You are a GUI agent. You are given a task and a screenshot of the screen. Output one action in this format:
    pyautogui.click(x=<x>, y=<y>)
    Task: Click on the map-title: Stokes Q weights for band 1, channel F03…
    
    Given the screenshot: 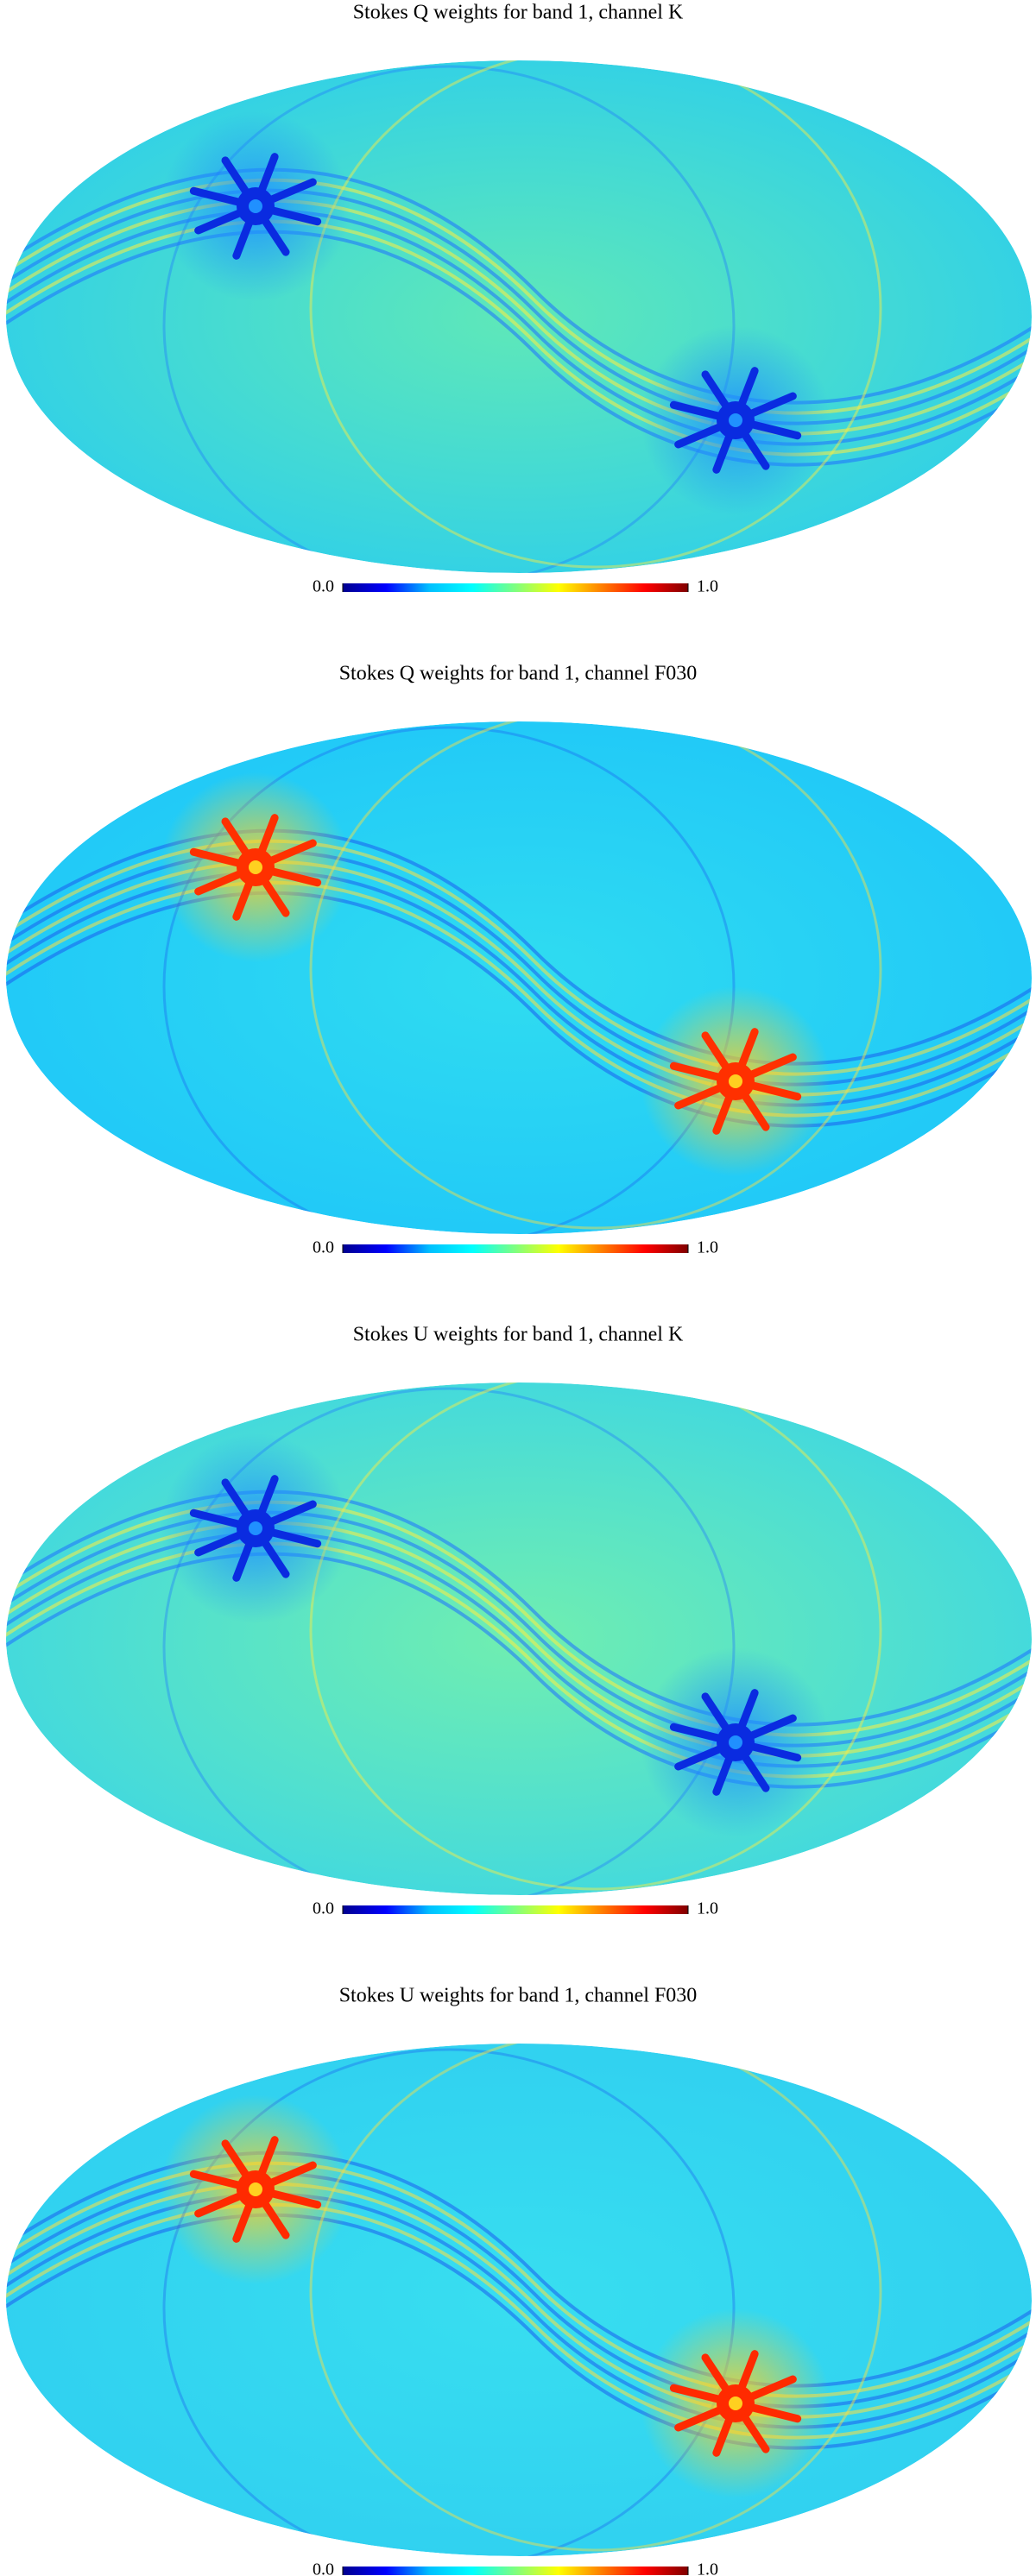 What is the action you would take?
    pyautogui.click(x=518, y=674)
    